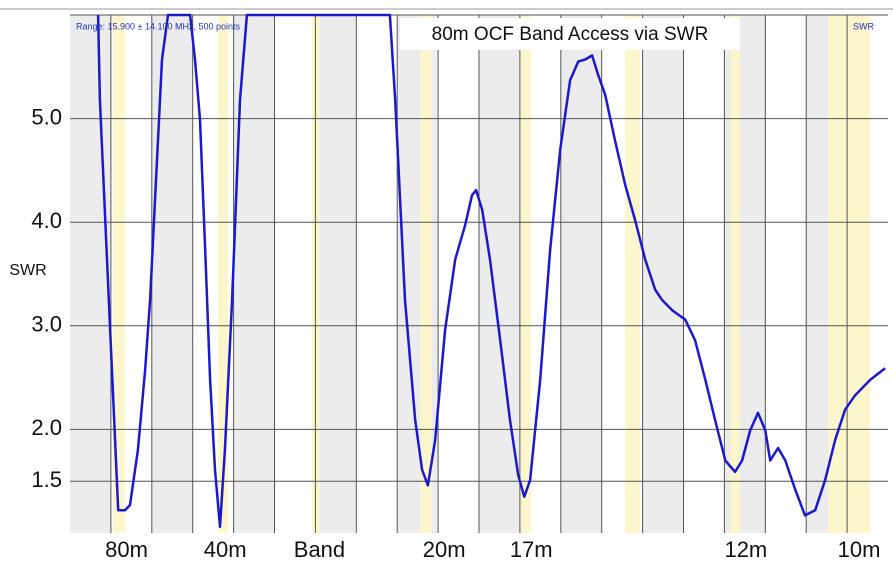  I want to click on x-tick-label: 80m, so click(126, 549).